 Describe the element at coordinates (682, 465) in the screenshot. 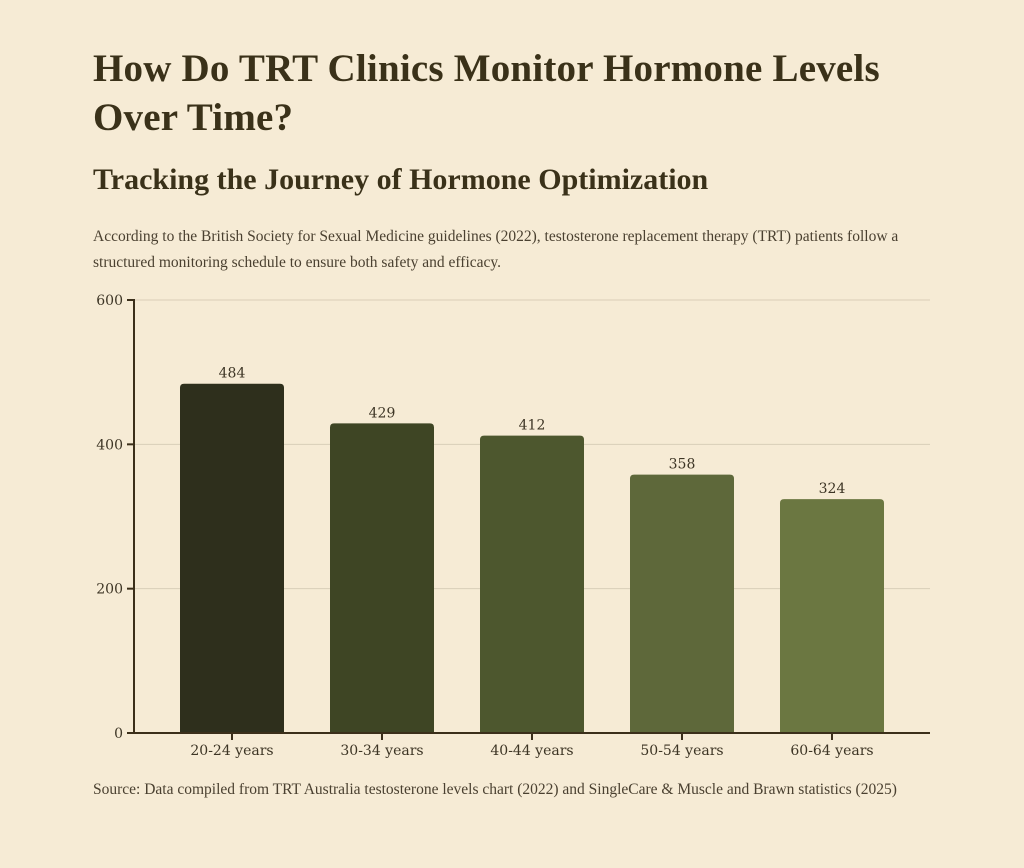

I see `bar-value-label: 358` at that location.